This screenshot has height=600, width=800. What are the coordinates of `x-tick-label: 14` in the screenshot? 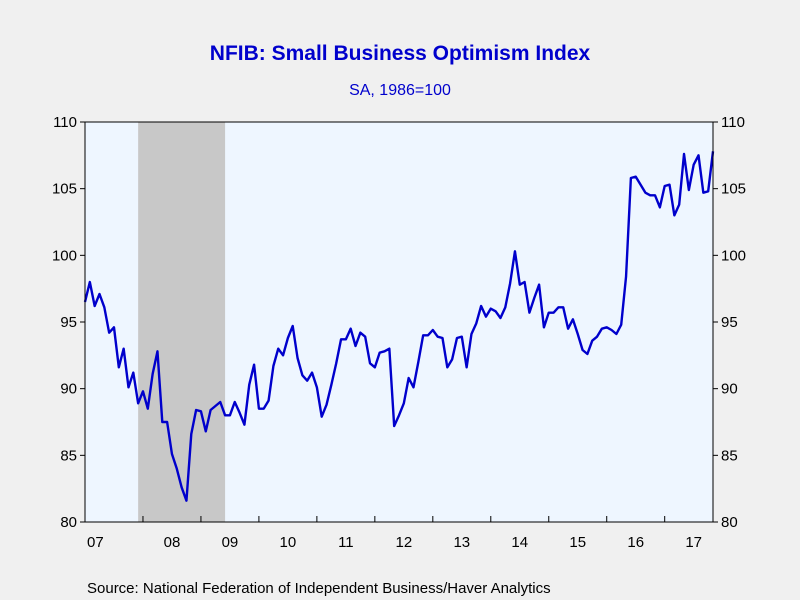 It's located at (519, 542).